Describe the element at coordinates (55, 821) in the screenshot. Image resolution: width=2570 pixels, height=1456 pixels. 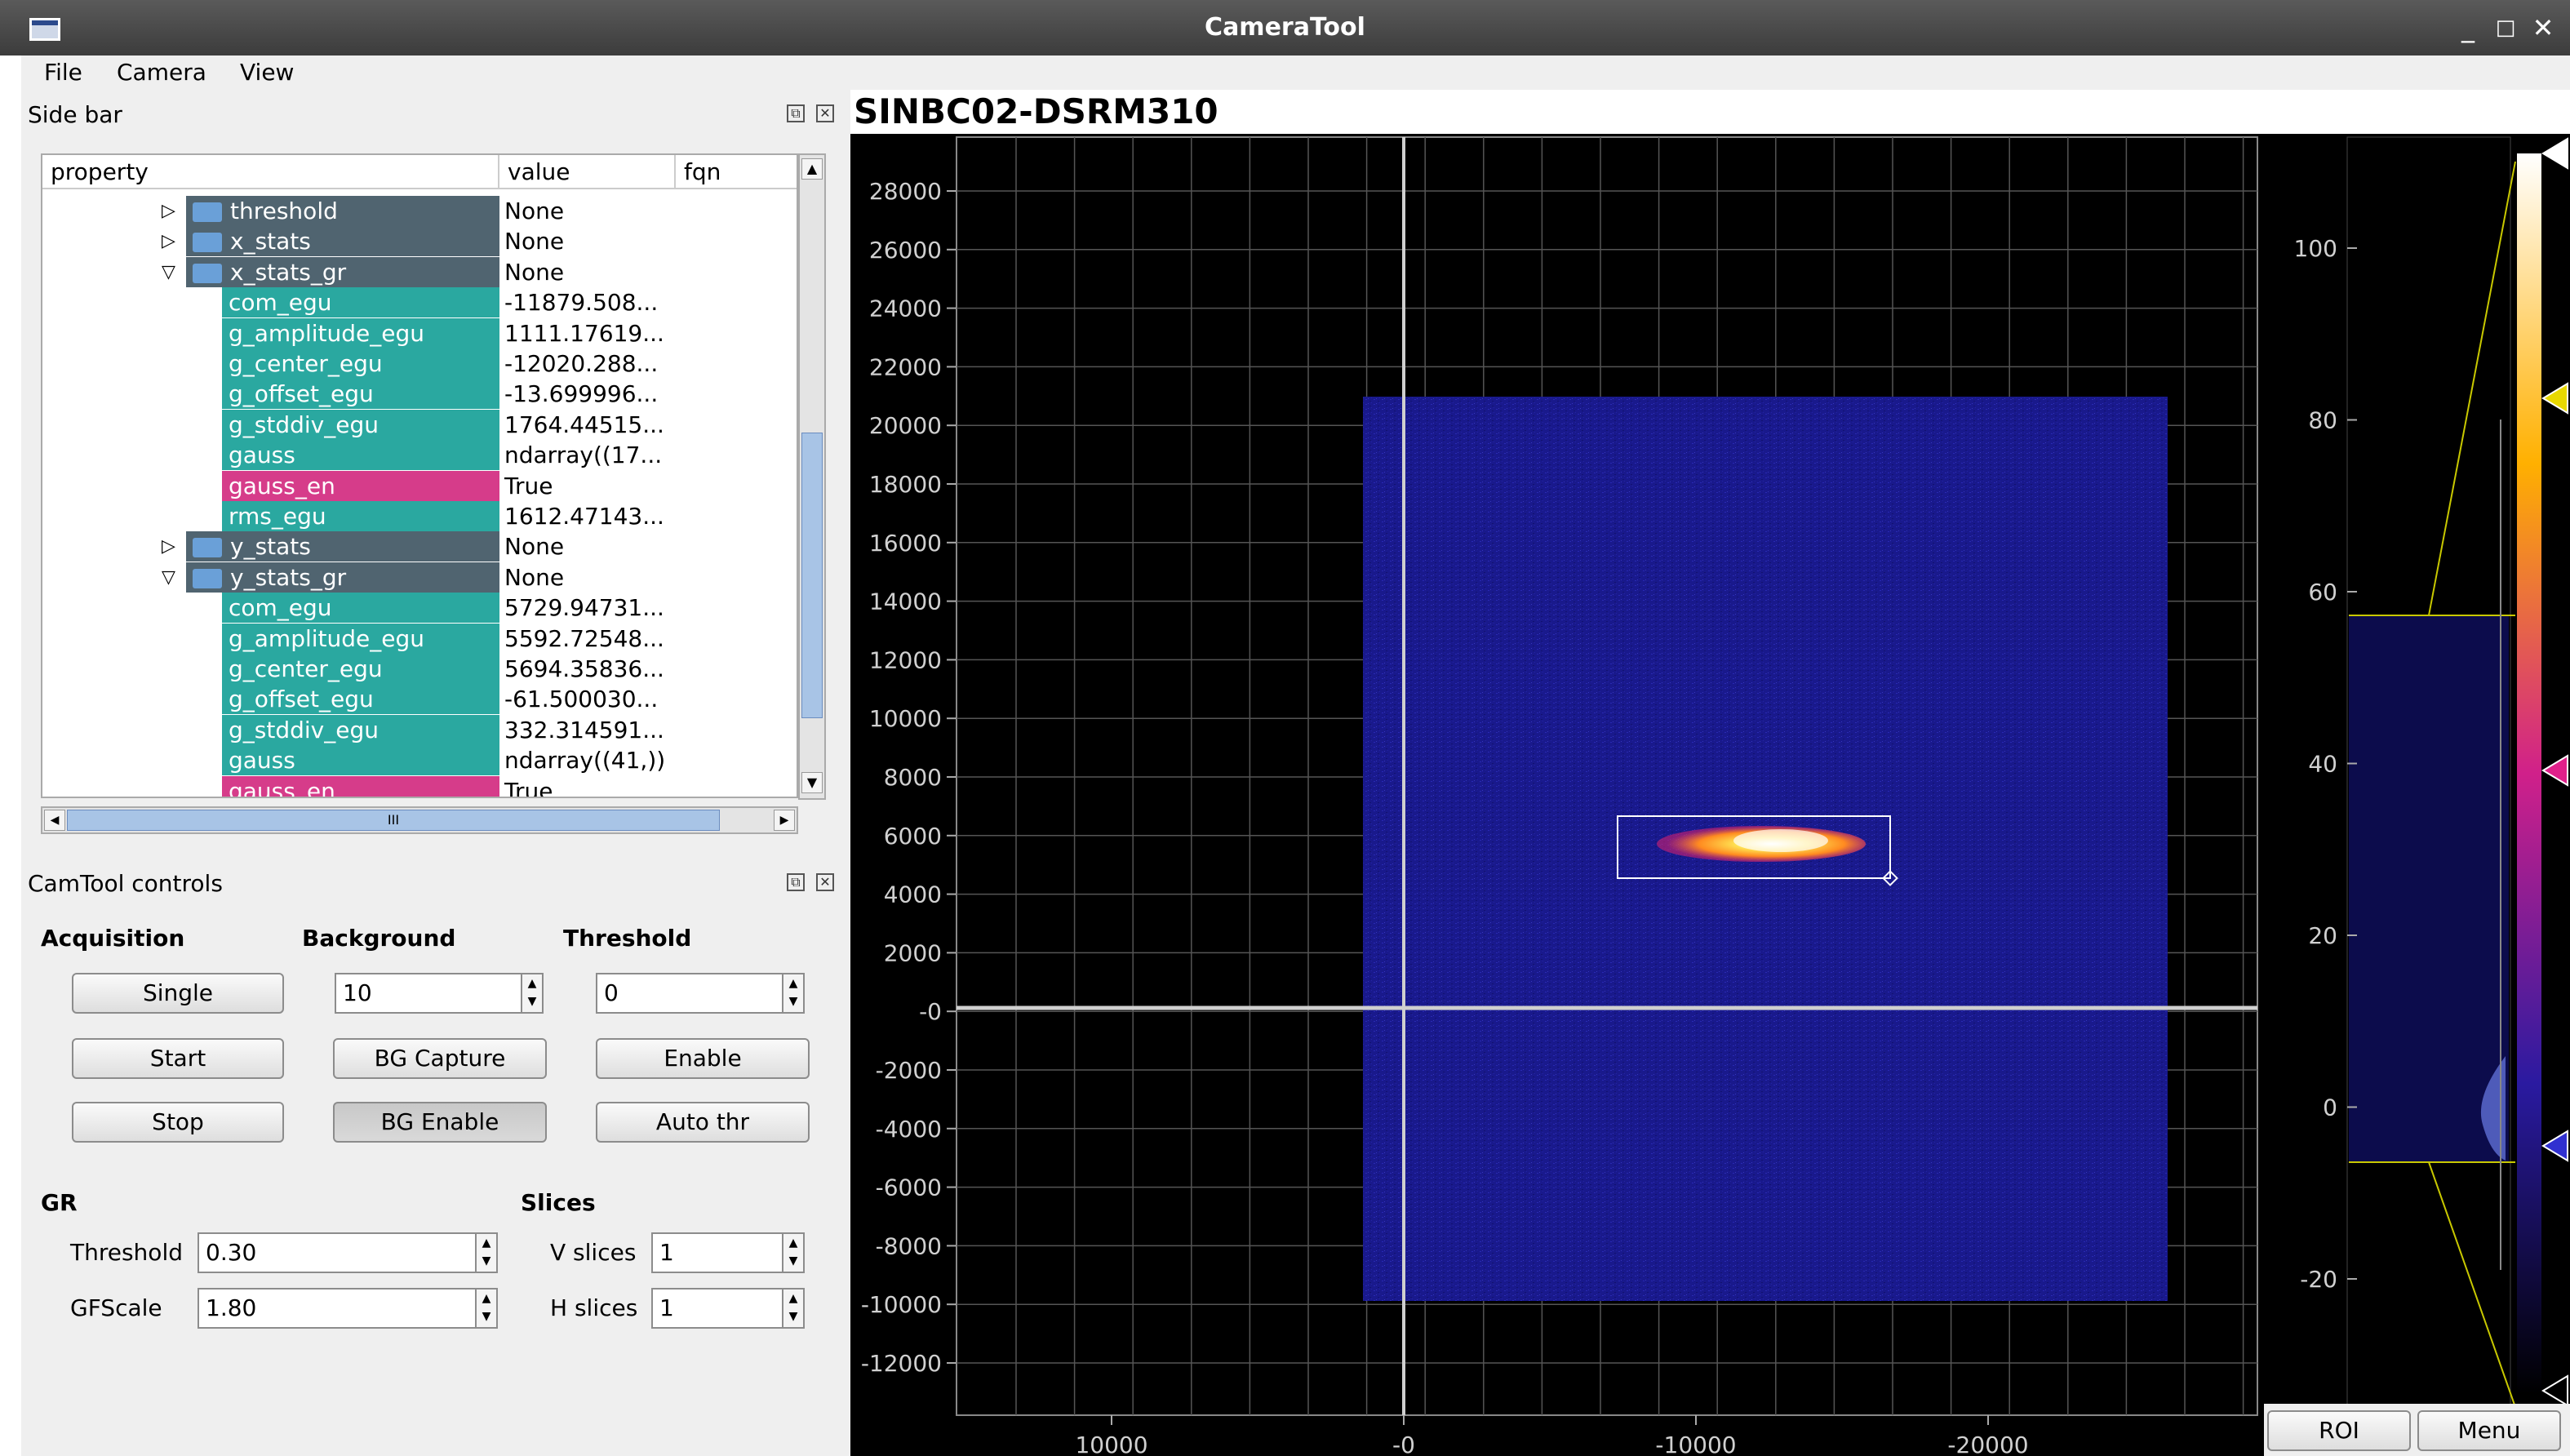
I see `scroll-left-icon: ◀` at that location.